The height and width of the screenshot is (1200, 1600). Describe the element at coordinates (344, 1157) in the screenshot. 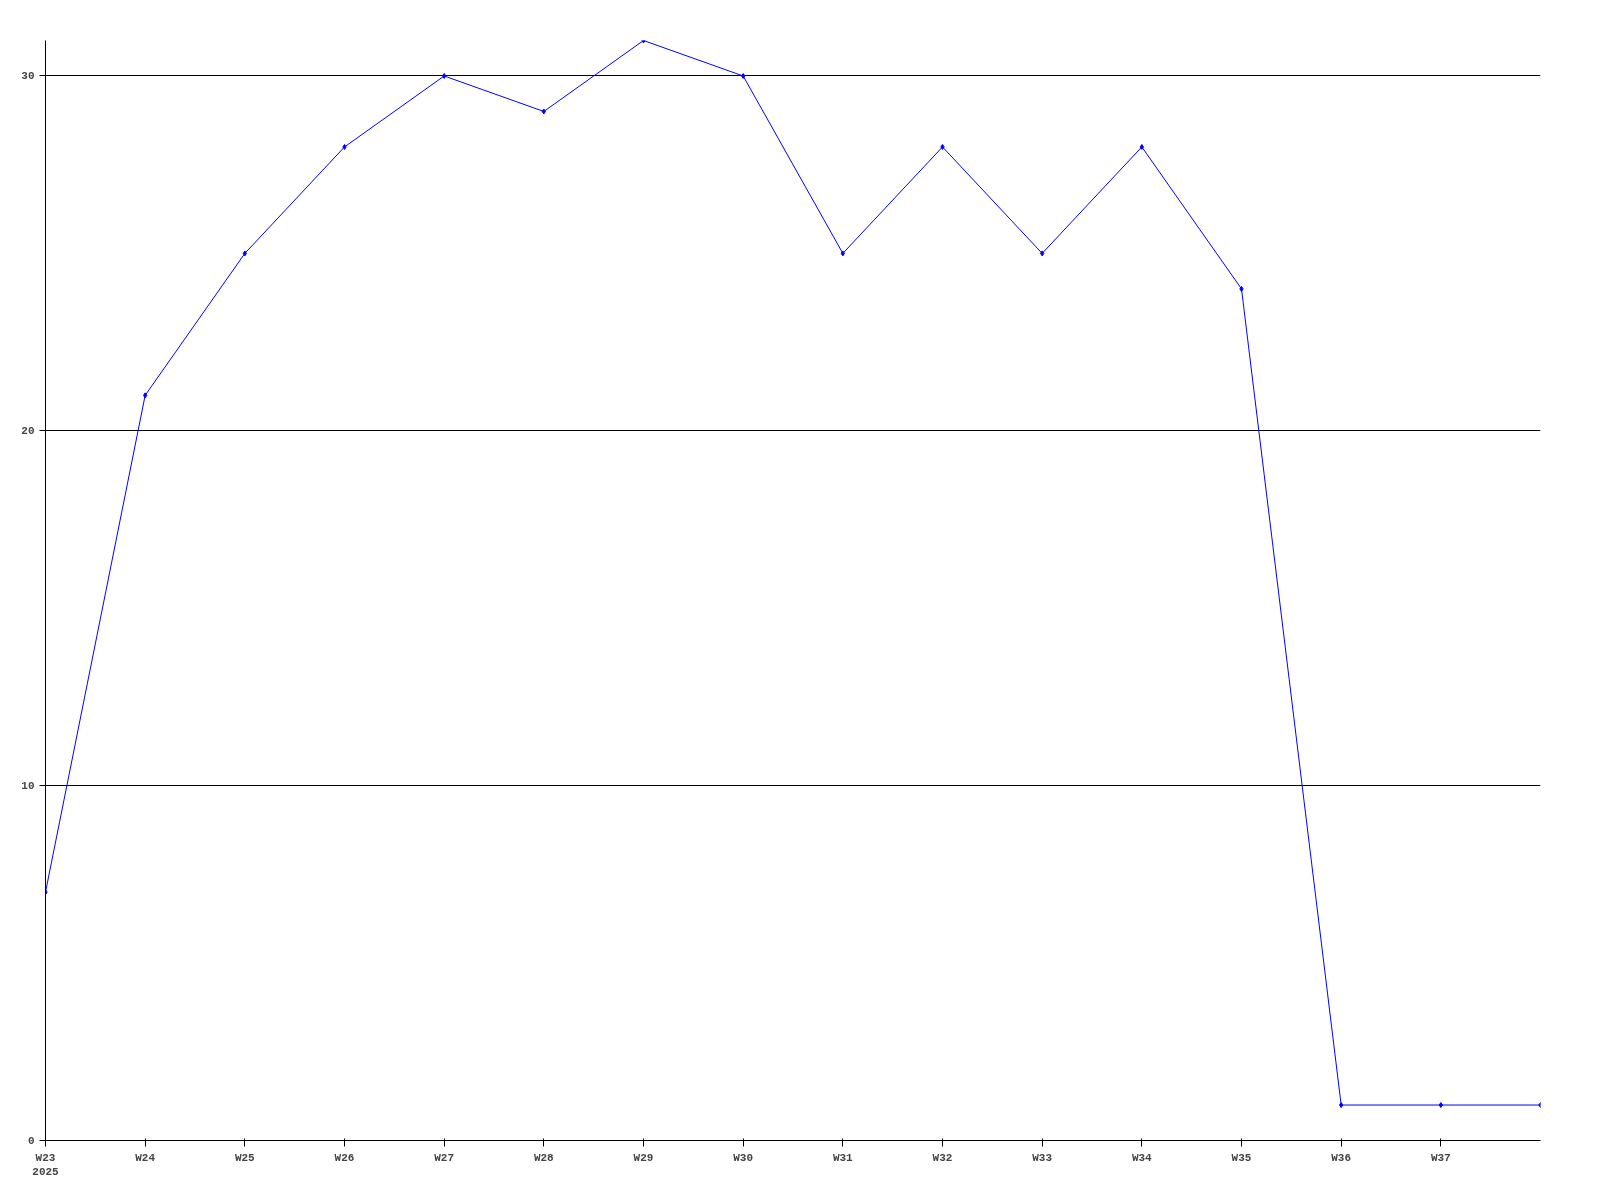

I see `x-tick-label: W26` at that location.